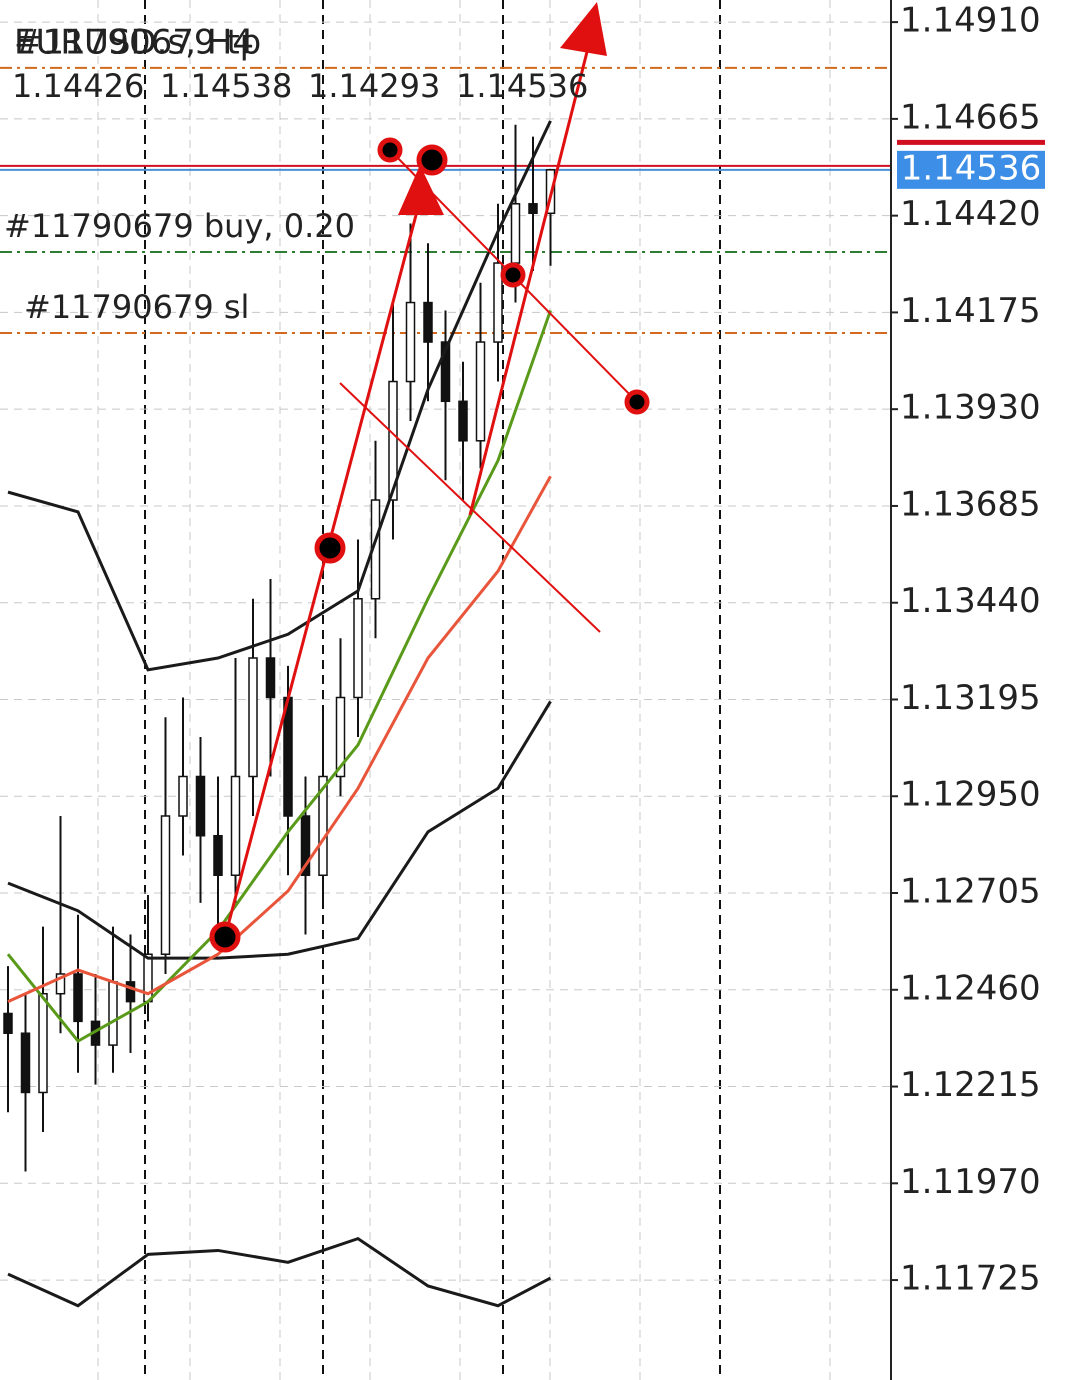 The width and height of the screenshot is (1080, 1380). Describe the element at coordinates (970, 311) in the screenshot. I see `y-tick-label: 1.14175` at that location.